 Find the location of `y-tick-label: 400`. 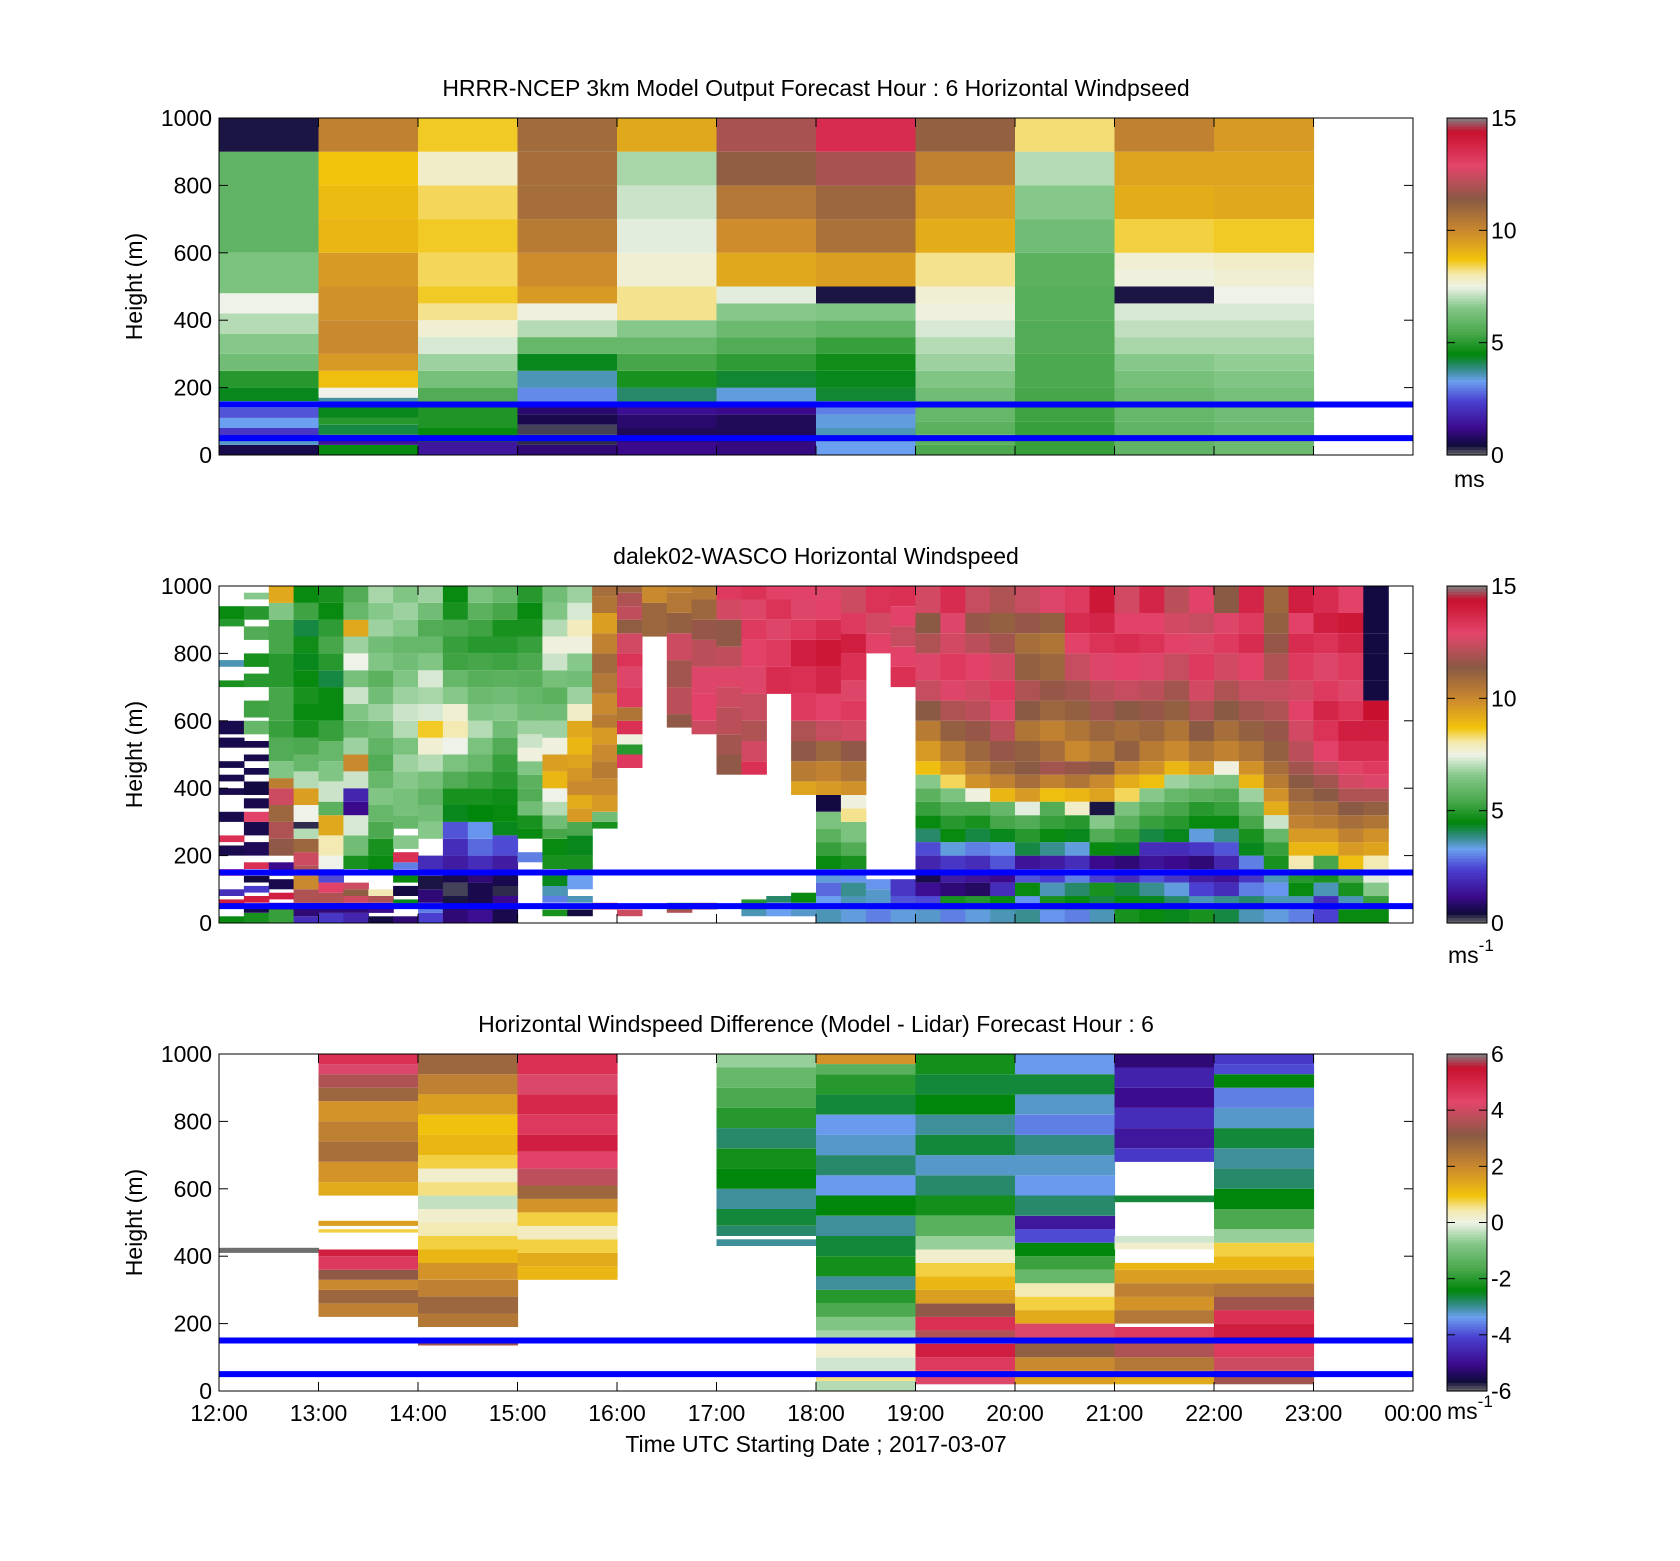

y-tick-label: 400 is located at coordinates (193, 1256).